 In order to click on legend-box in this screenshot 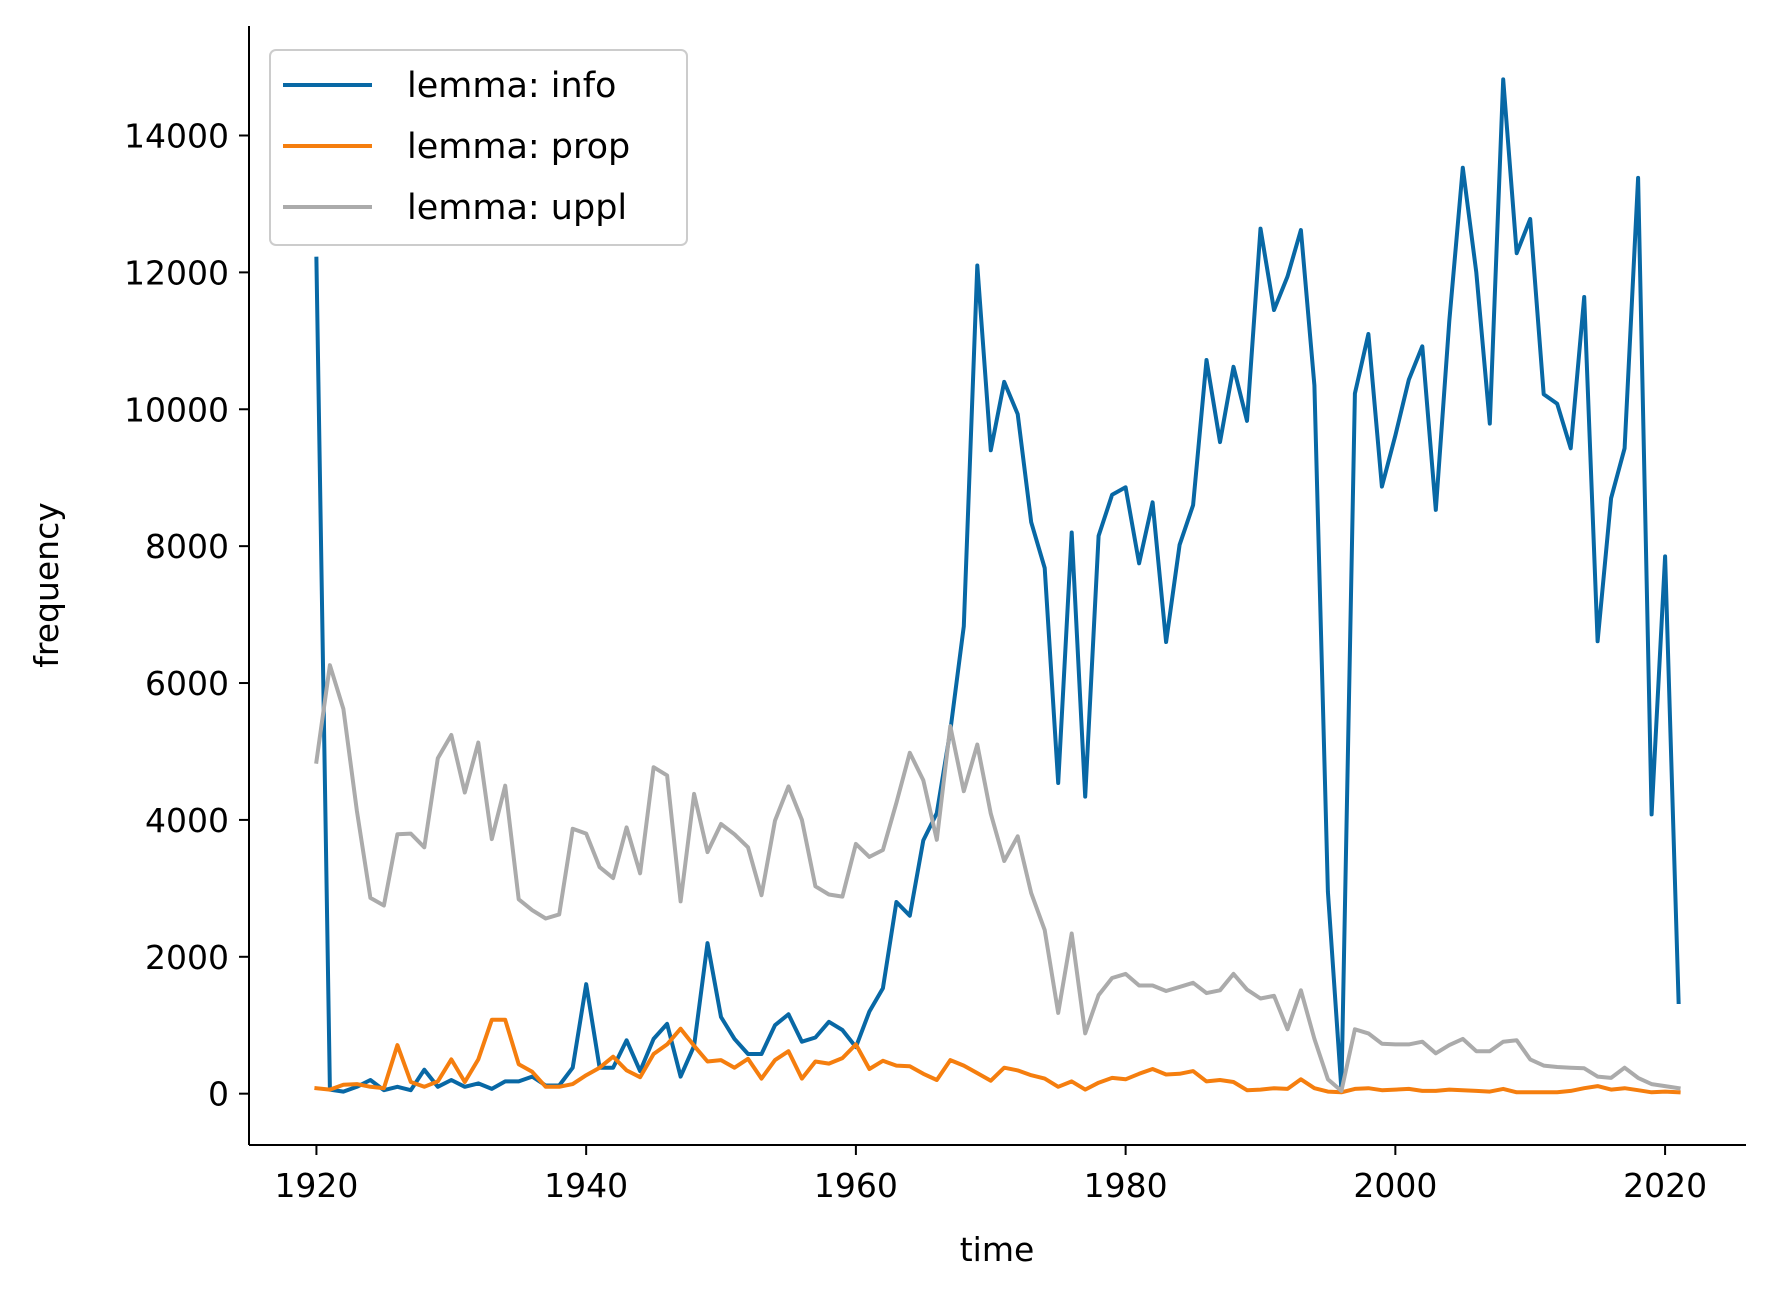, I will do `click(478, 147)`.